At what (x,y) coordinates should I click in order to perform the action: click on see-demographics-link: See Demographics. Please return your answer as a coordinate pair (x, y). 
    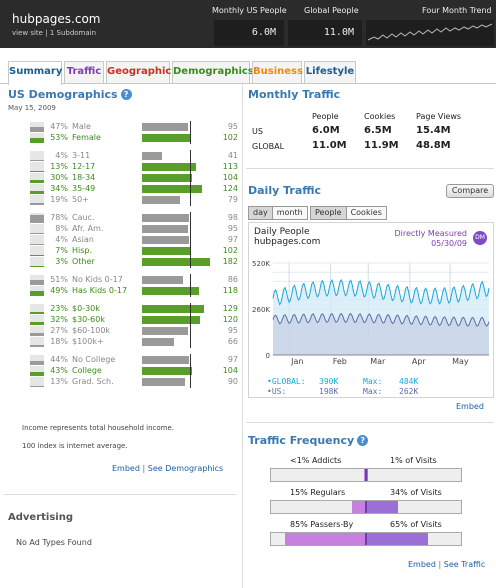
    Looking at the image, I should click on (185, 468).